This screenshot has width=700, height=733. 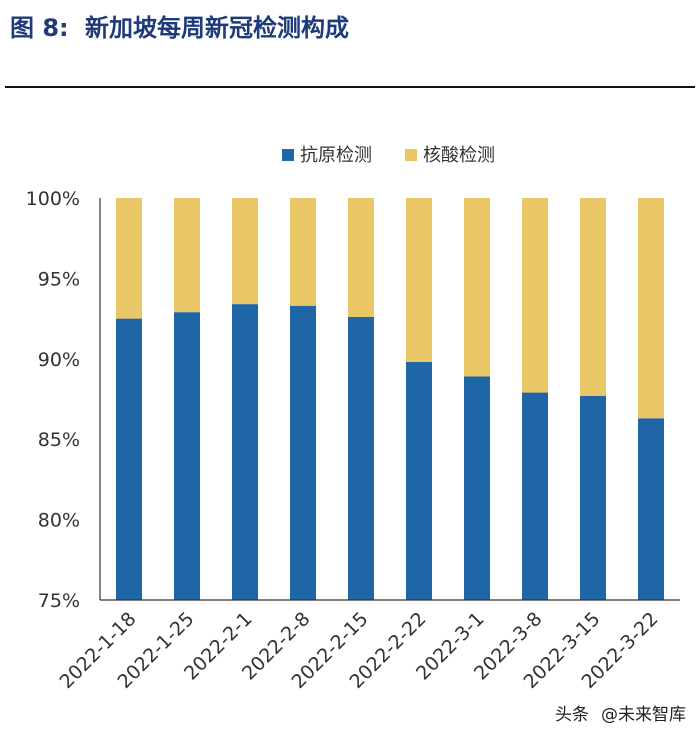 I want to click on watermark-account: @未来智库, so click(x=643, y=715).